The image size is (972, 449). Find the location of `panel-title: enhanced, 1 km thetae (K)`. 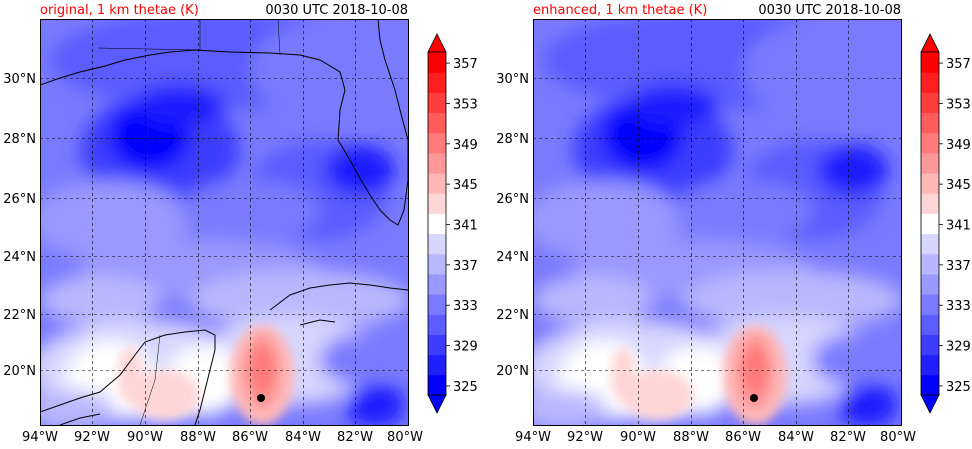

panel-title: enhanced, 1 km thetae (K) is located at coordinates (620, 10).